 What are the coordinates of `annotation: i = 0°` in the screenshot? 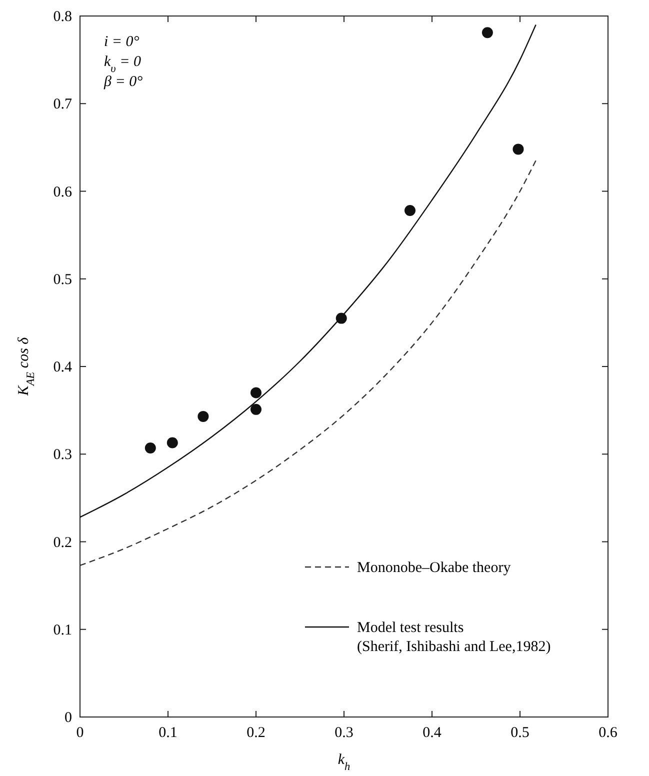 It's located at (122, 42).